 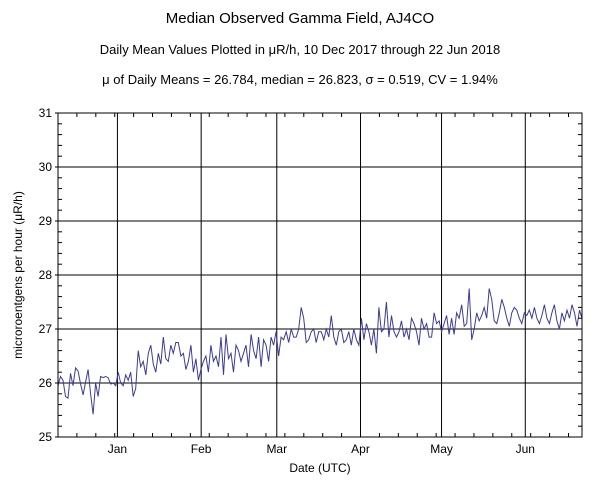 I want to click on x-tick-label: Mar, so click(x=276, y=449).